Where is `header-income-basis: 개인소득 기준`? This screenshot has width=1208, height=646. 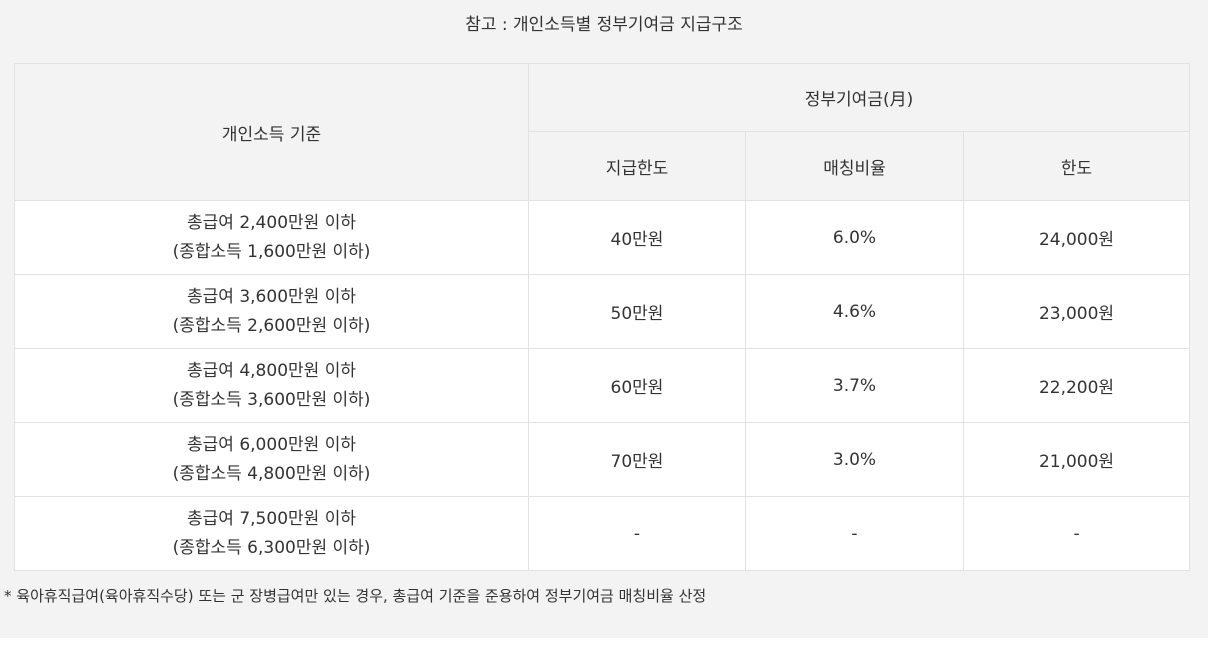
header-income-basis: 개인소득 기준 is located at coordinates (271, 132).